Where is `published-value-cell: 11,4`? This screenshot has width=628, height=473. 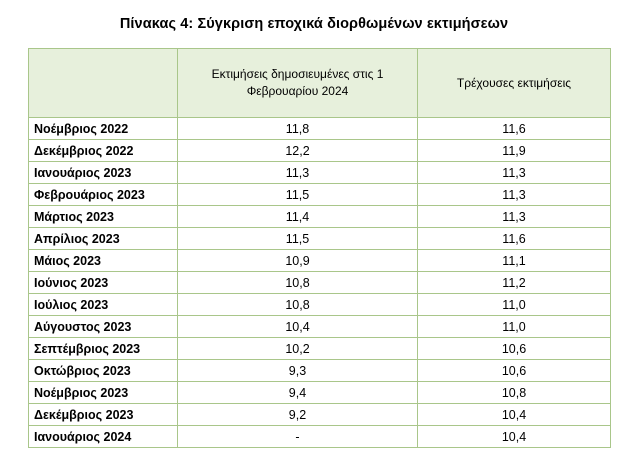 published-value-cell: 11,4 is located at coordinates (297, 216).